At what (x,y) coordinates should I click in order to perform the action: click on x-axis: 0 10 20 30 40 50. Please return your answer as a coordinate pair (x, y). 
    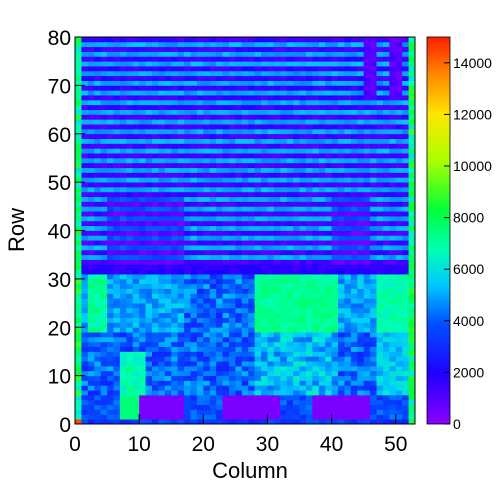
    Looking at the image, I should click on (238, 435).